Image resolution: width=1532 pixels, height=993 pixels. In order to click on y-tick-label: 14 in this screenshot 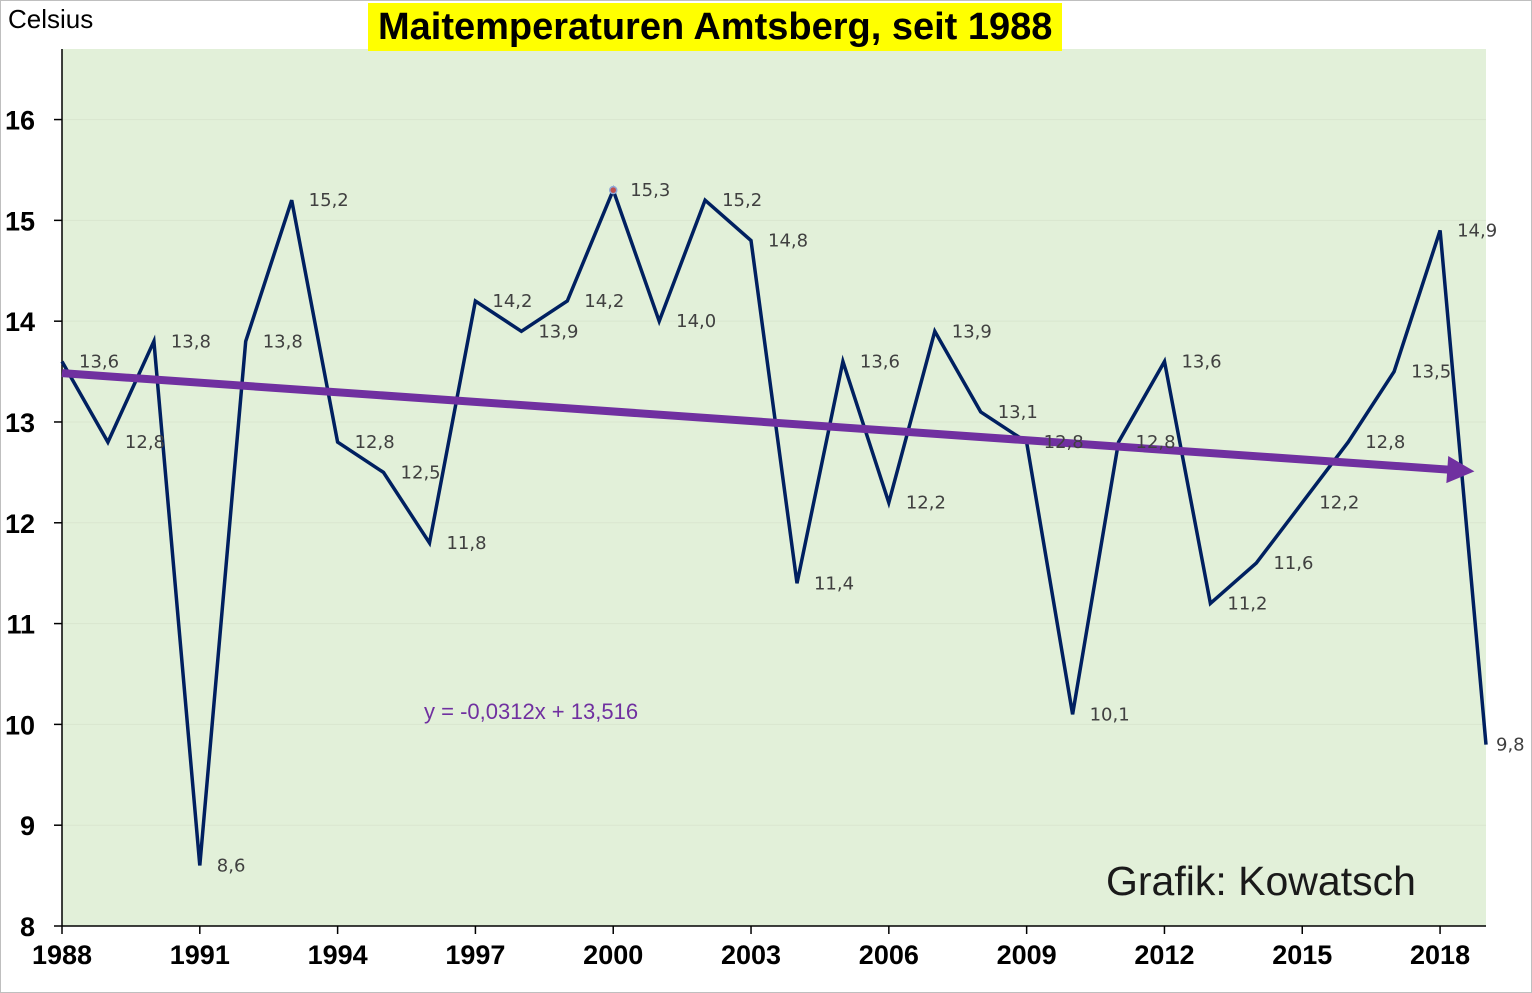, I will do `click(20, 322)`.